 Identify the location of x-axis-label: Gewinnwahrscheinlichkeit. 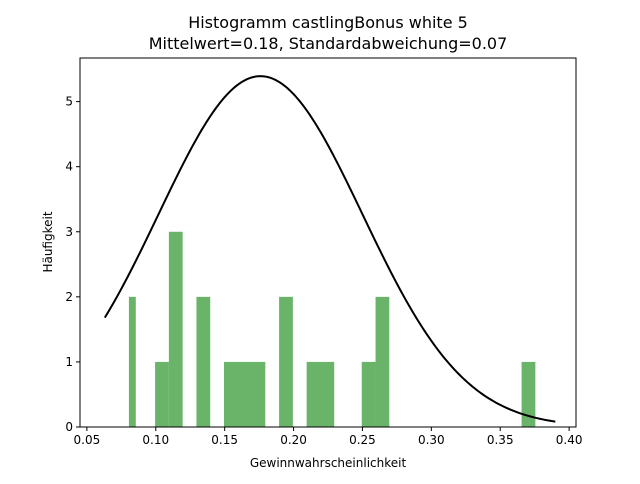
(328, 463).